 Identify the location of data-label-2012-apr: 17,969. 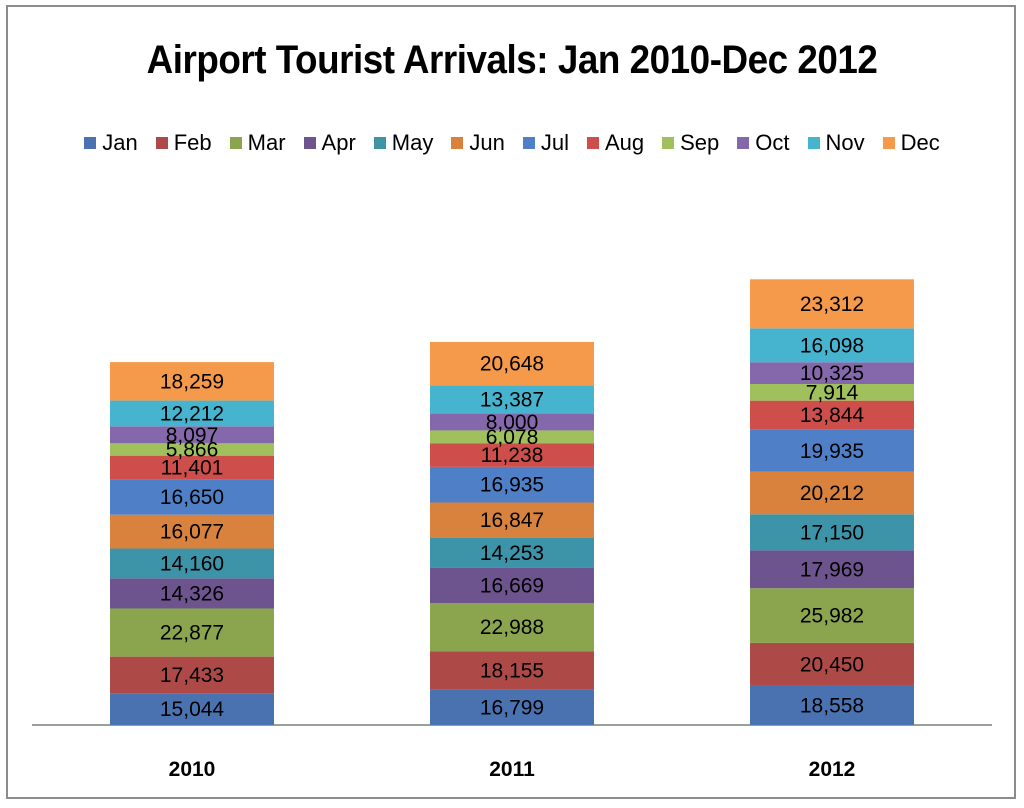
(832, 569).